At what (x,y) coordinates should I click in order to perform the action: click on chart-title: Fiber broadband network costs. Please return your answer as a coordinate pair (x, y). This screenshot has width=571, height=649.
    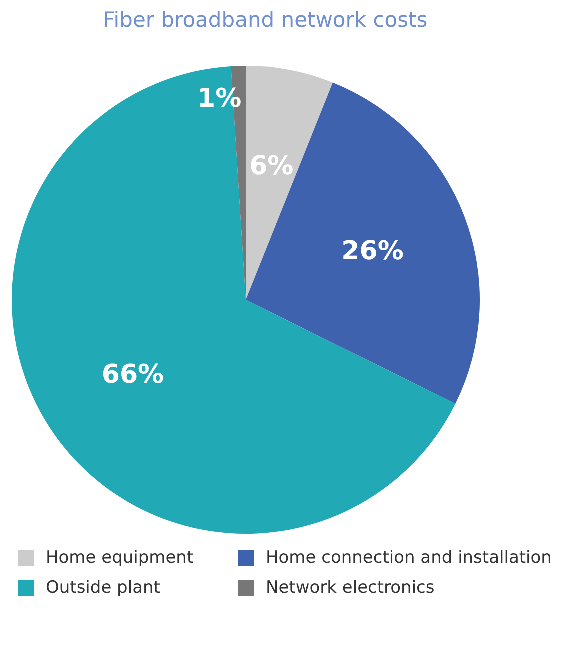
    Looking at the image, I should click on (265, 21).